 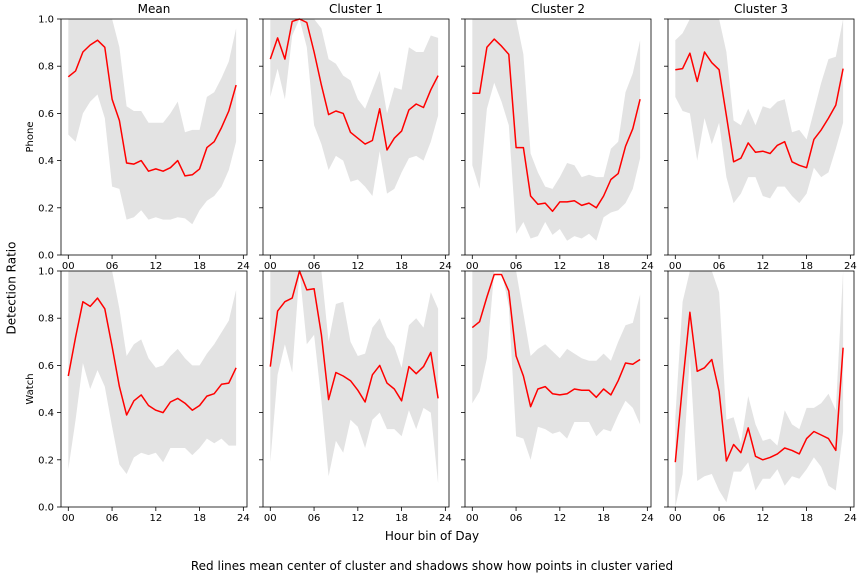 What do you see at coordinates (432, 536) in the screenshot?
I see `supxlabel: Hour bin of Day` at bounding box center [432, 536].